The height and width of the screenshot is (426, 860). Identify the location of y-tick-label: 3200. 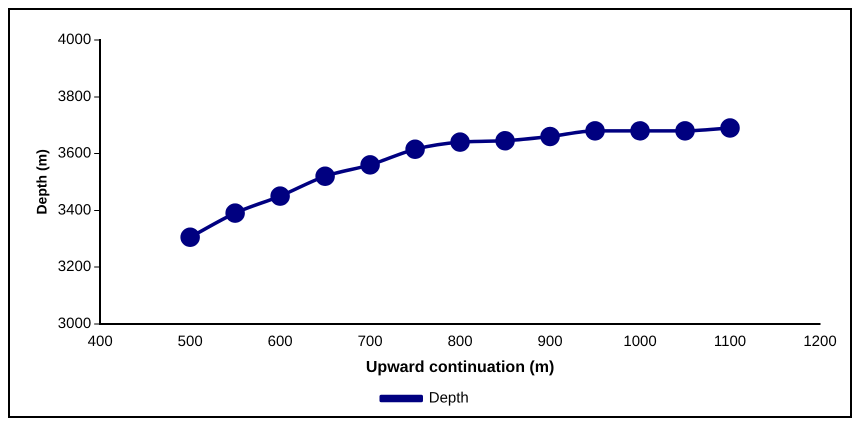
(75, 267).